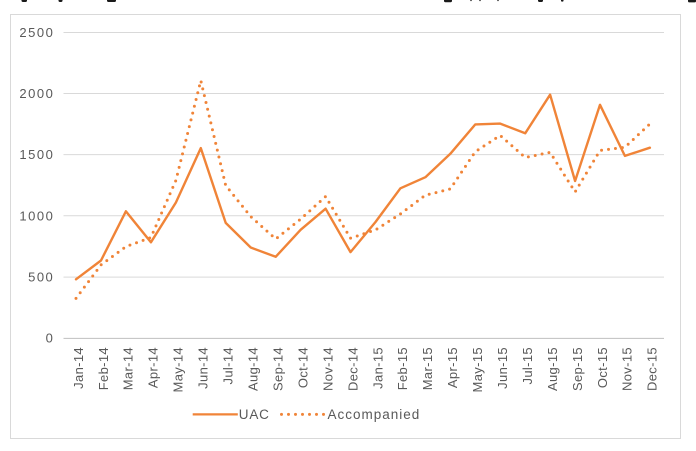 The width and height of the screenshot is (696, 451). Describe the element at coordinates (452, 367) in the screenshot. I see `svg-text: Apr-15` at that location.